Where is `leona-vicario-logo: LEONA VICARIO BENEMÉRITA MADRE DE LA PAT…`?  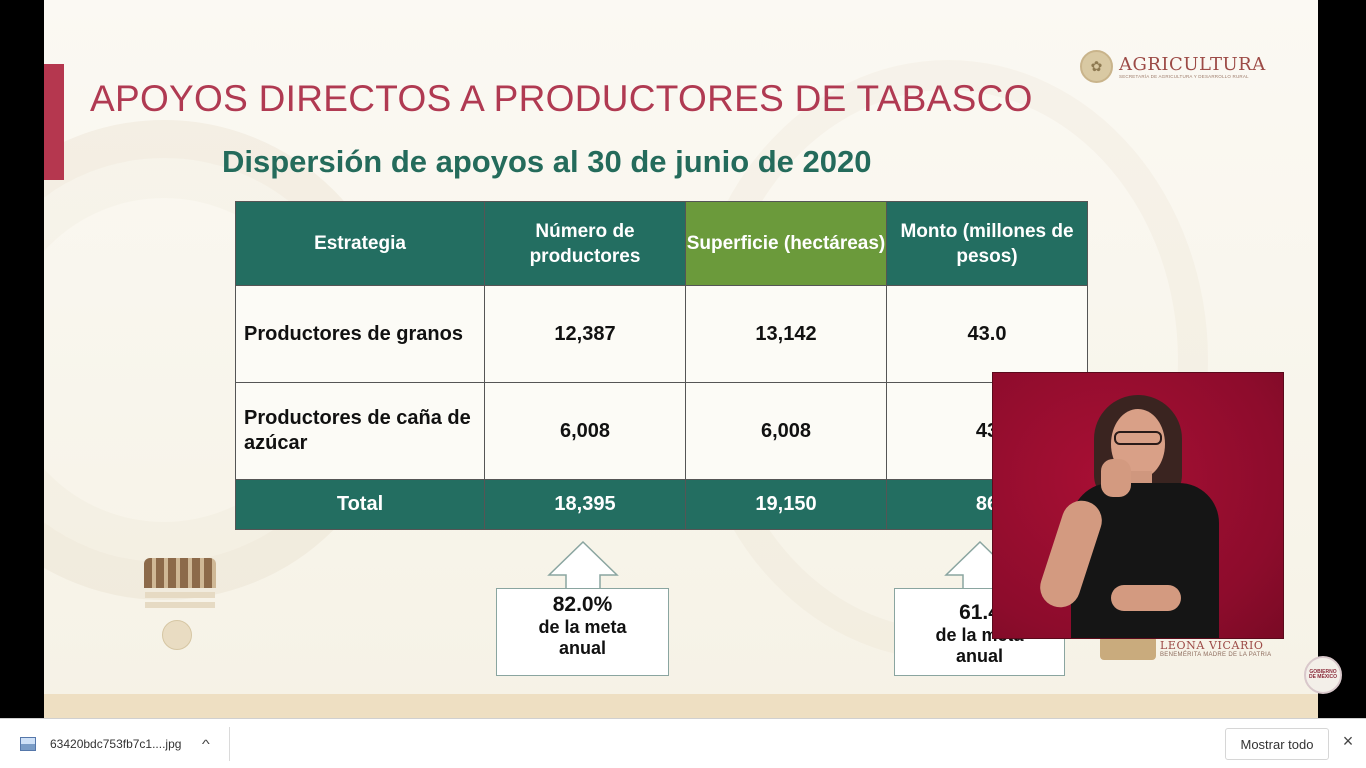 leona-vicario-logo: LEONA VICARIO BENEMÉRITA MADRE DE LA PAT… is located at coordinates (1185, 648).